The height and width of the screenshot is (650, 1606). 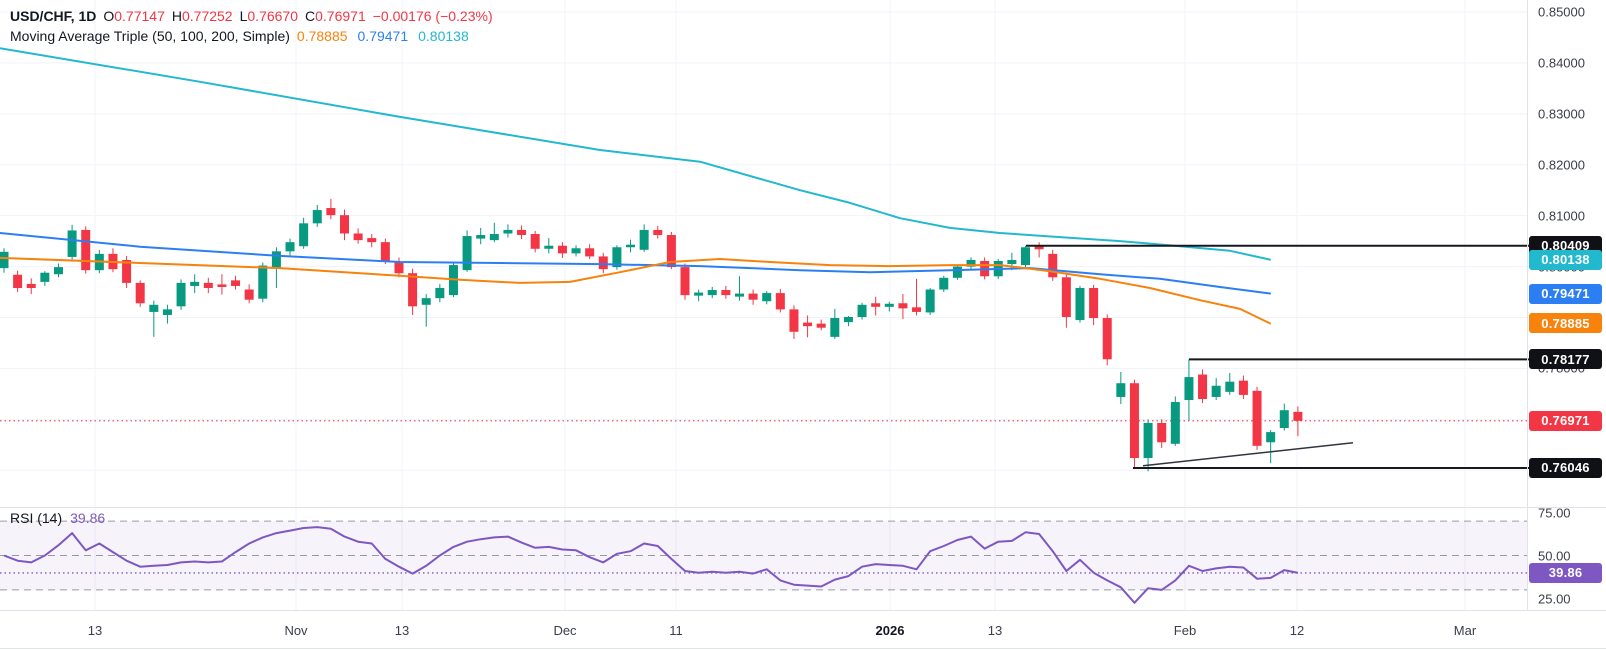 I want to click on rsi-indicator-title: RSI (14), so click(x=36, y=518).